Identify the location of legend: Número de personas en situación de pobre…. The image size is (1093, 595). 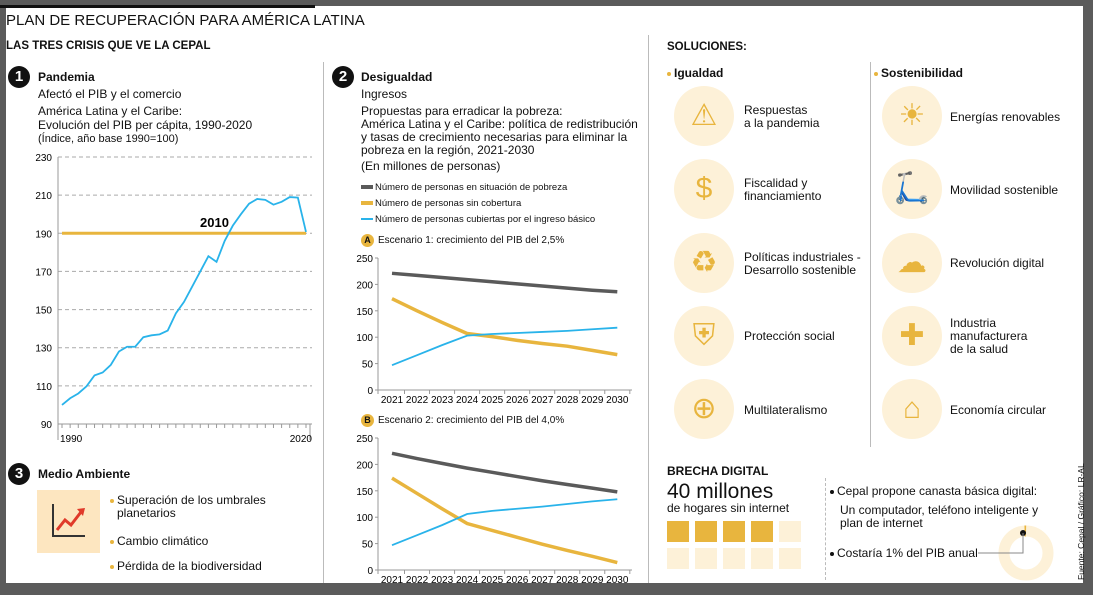
(478, 204).